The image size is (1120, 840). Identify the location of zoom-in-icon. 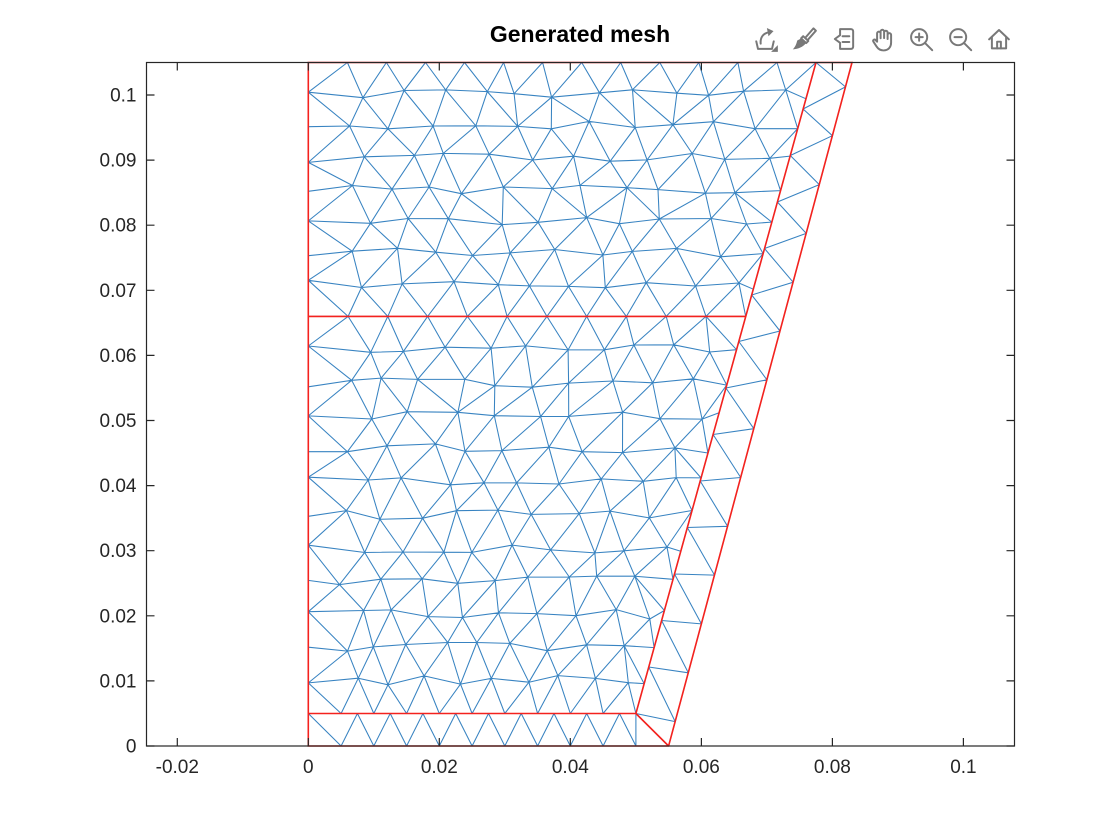
(922, 40).